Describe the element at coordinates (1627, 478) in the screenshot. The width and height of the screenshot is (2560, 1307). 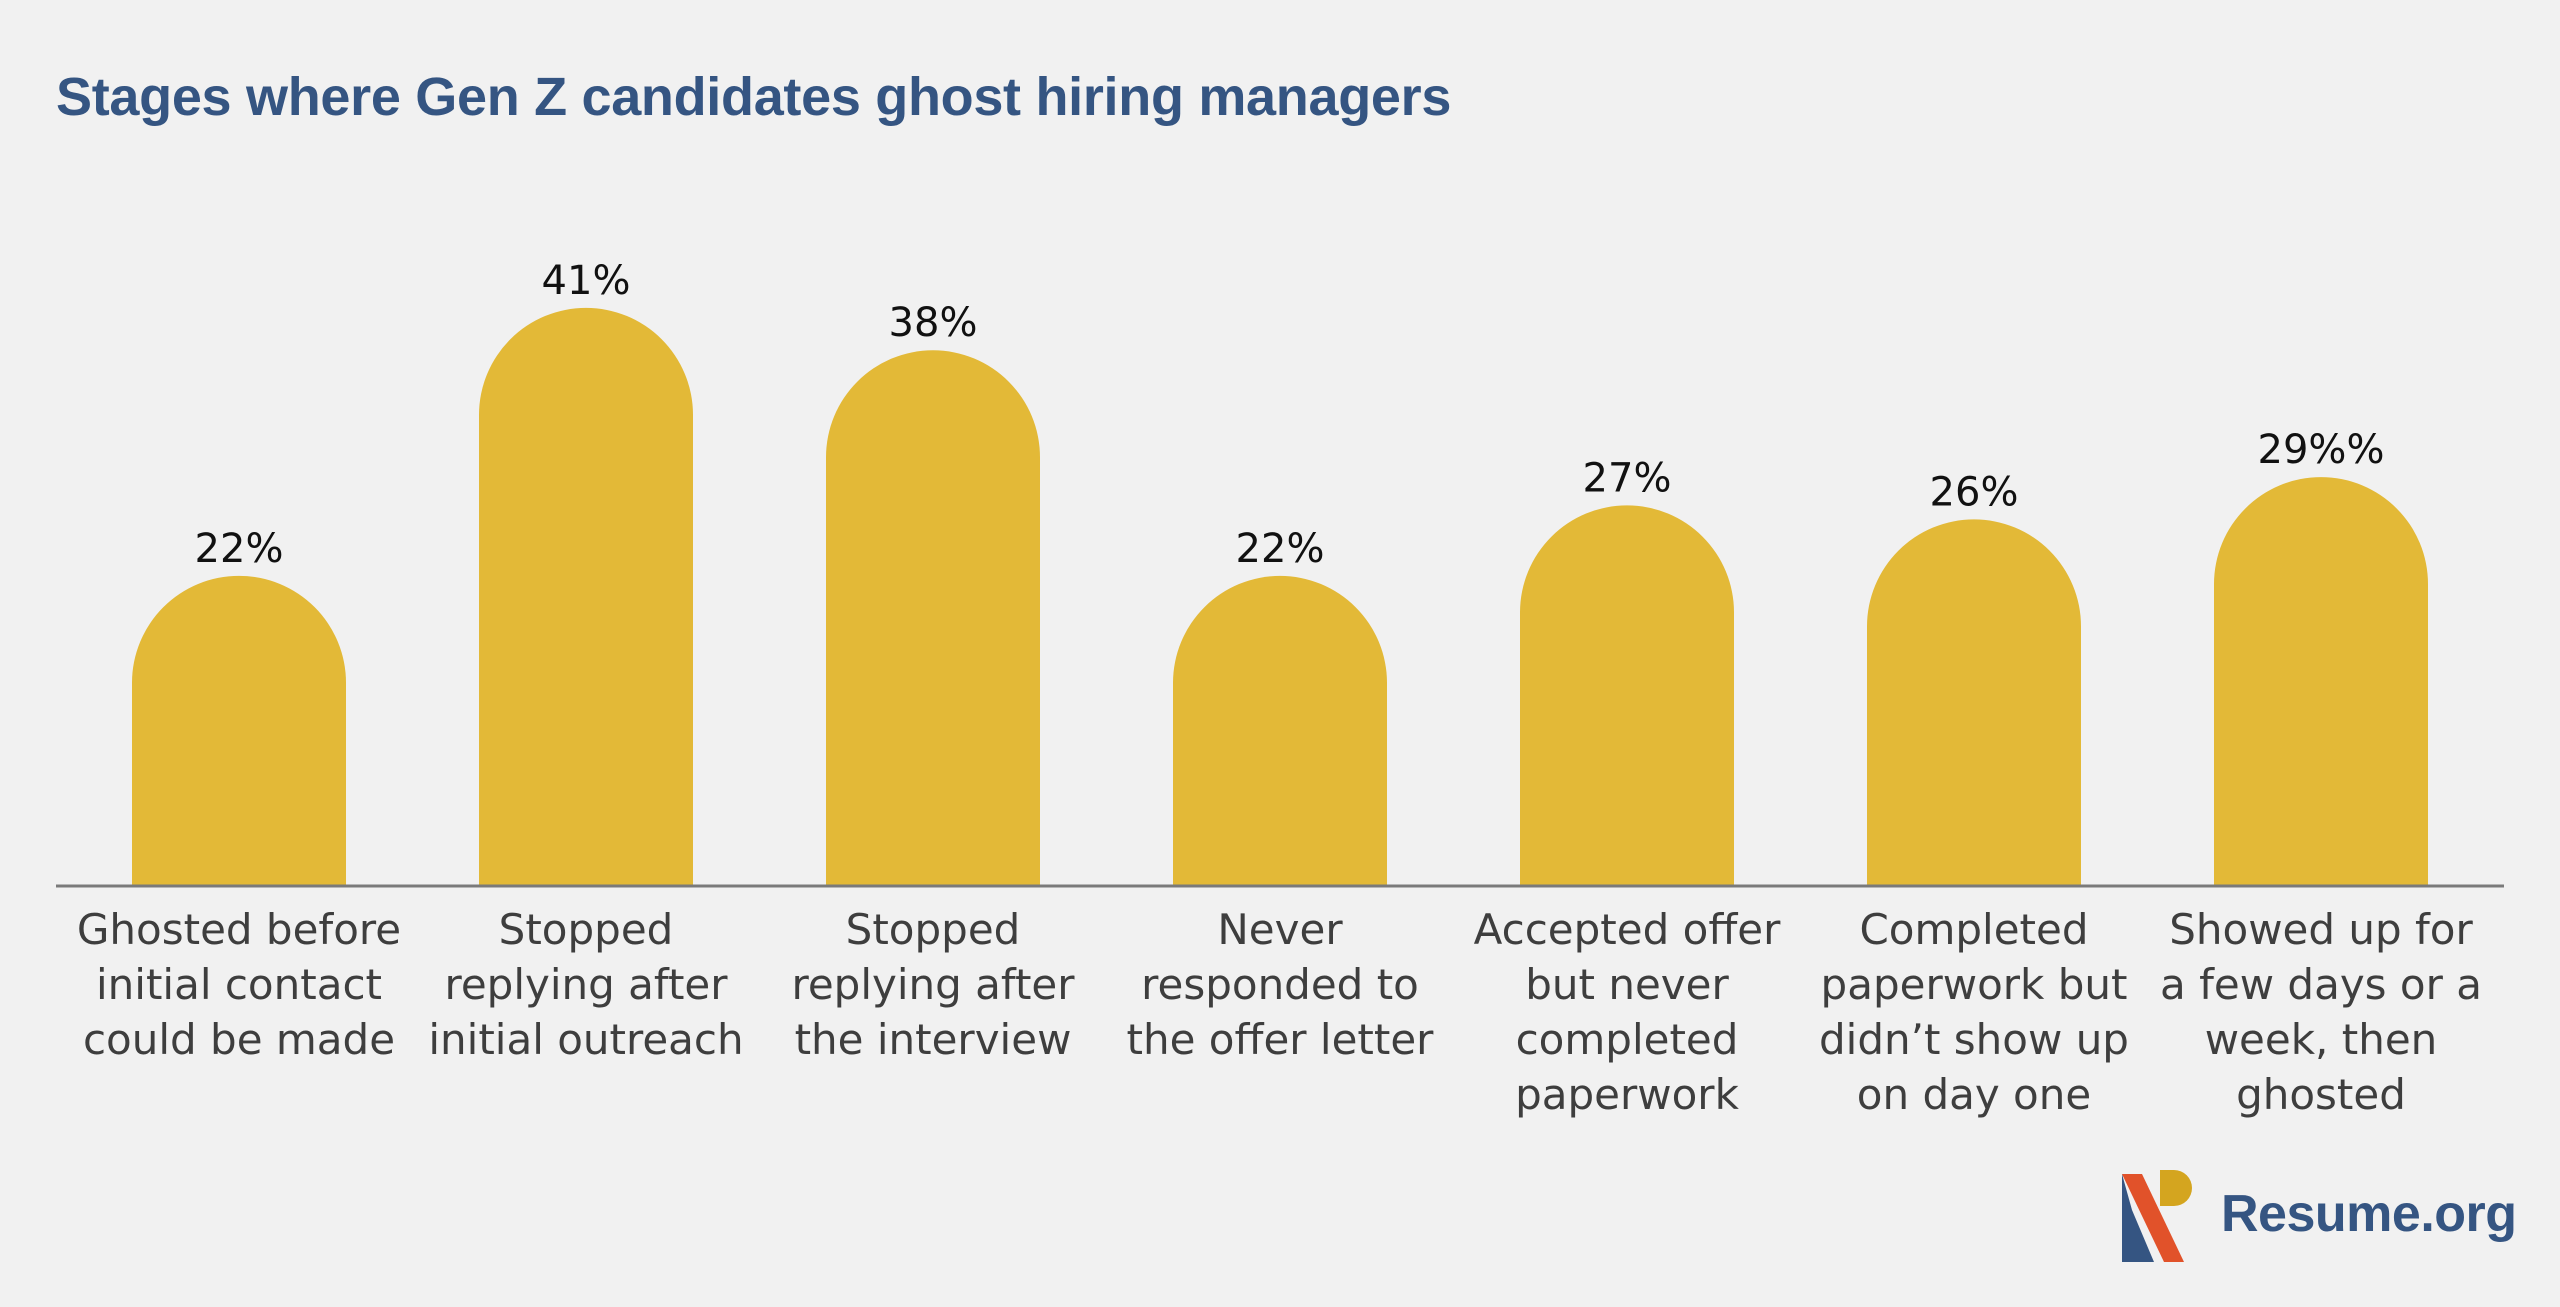
I see `value-label-5: 27%` at that location.